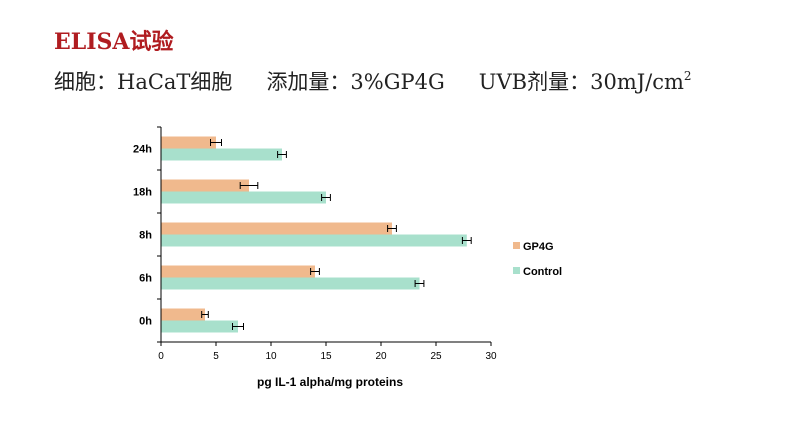  Describe the element at coordinates (581, 82) in the screenshot. I see `uvb-dose-label: UVB剂量：30mJ/cm` at that location.